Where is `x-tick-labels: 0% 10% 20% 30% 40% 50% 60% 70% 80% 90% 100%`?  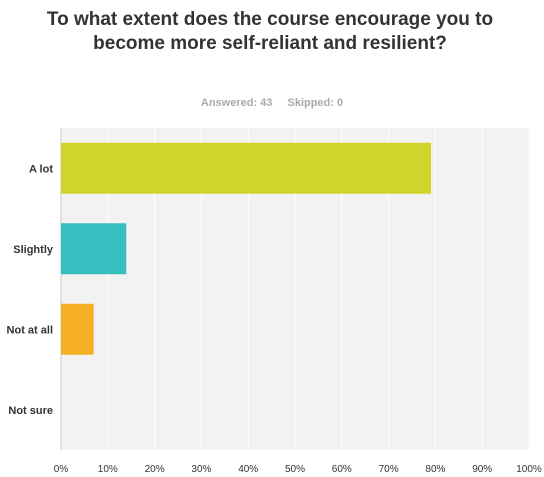
x-tick-labels: 0% 10% 20% 30% 40% 50% 60% 70% 80% 90% 100% is located at coordinates (298, 469).